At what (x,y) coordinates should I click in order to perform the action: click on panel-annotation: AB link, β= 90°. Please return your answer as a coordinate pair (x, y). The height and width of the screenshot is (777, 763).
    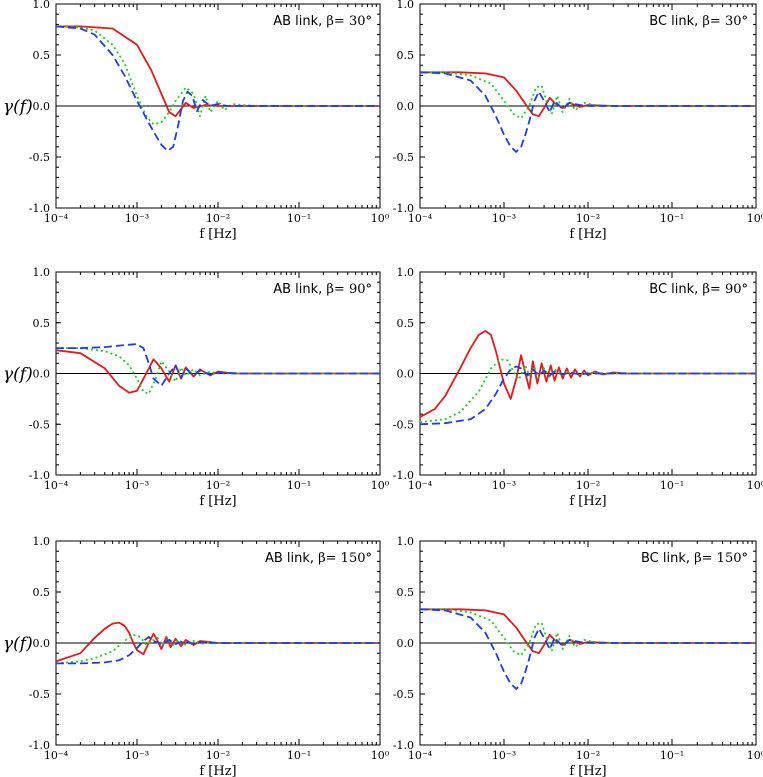
    Looking at the image, I should click on (322, 289).